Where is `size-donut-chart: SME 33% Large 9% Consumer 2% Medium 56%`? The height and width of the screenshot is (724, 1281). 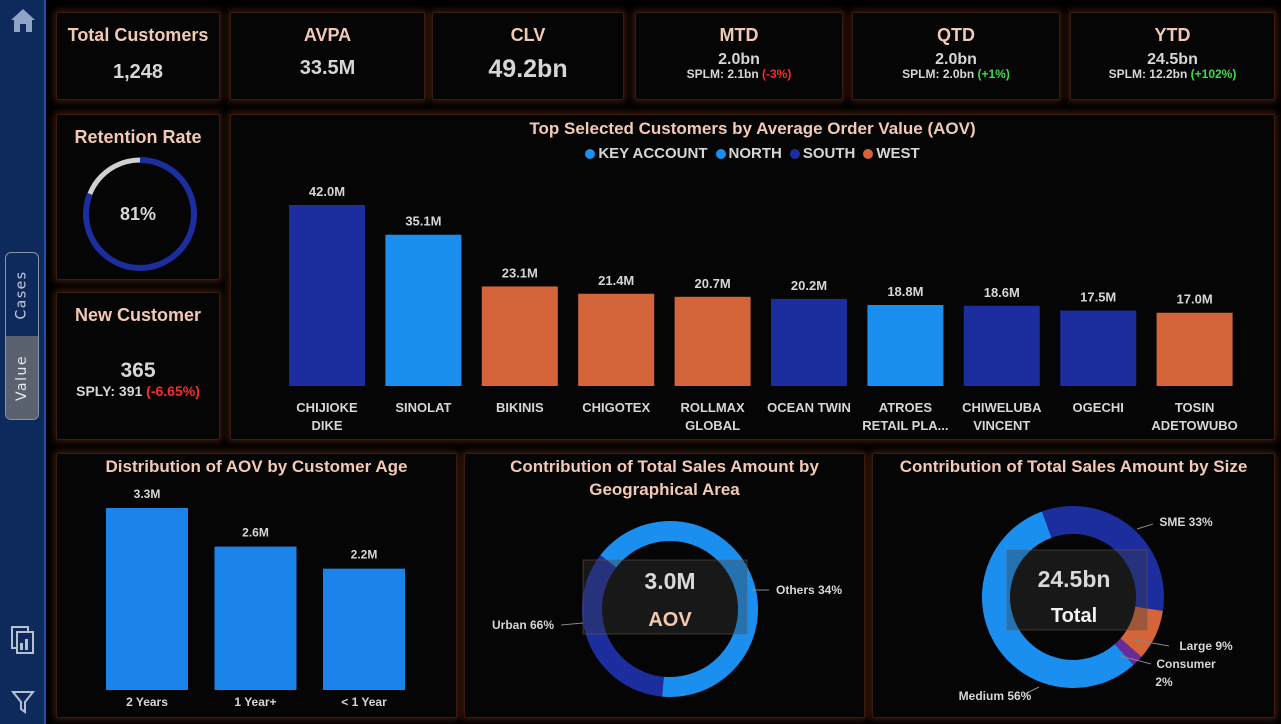 size-donut-chart: SME 33% Large 9% Consumer 2% Medium 56% is located at coordinates (1096, 604).